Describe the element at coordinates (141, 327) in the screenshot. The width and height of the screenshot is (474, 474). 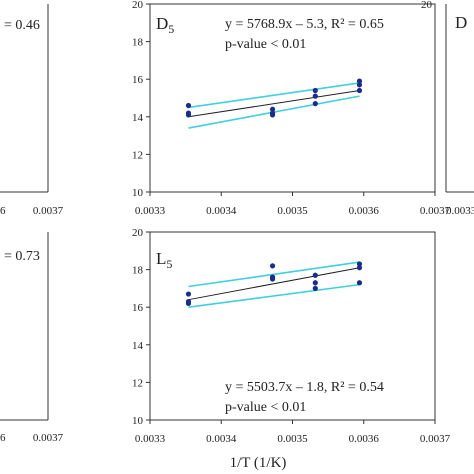
I see `panel-l5-yaxis: 10 12 14 16 18 20` at that location.